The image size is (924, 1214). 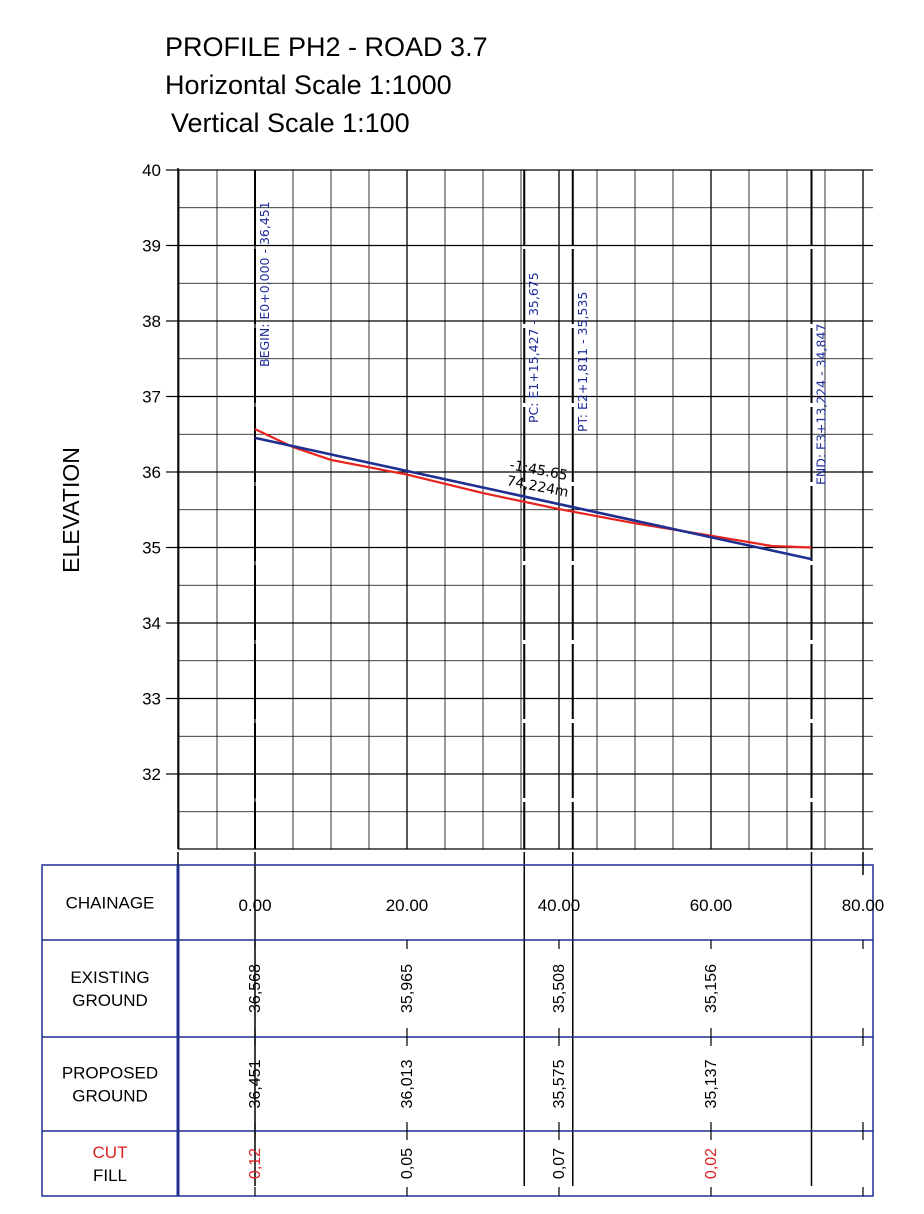 I want to click on station-marker-label: BEGIN: E0+0,000 - 36,451, so click(x=264, y=284).